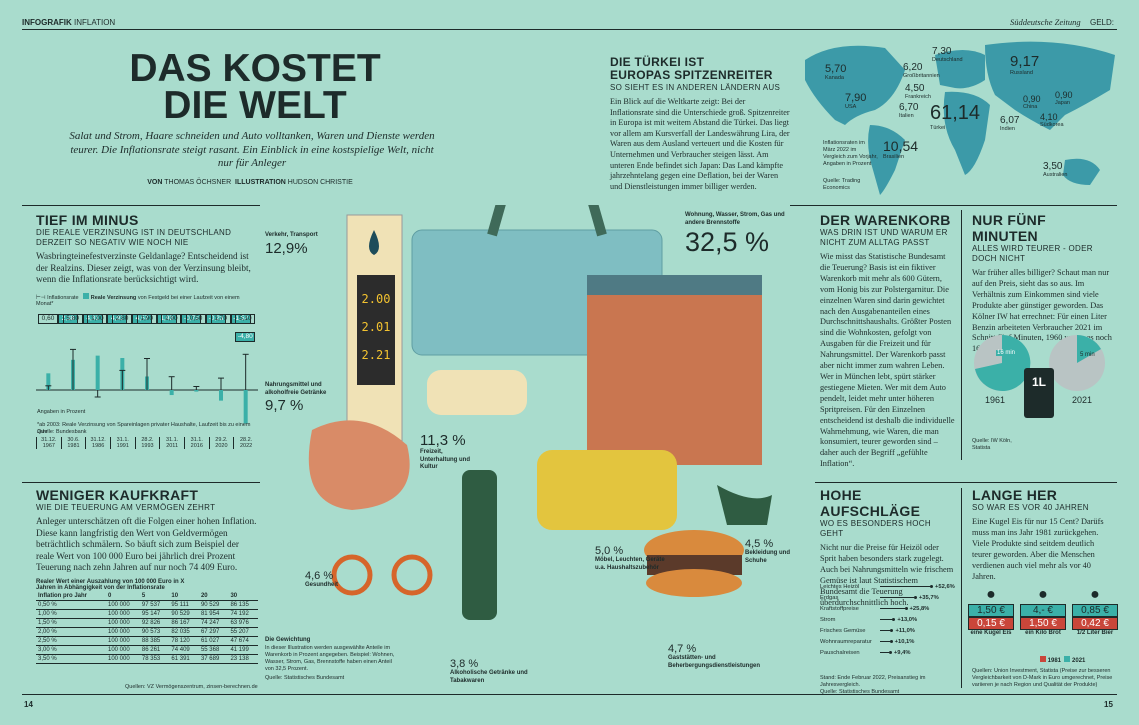 This screenshot has height=725, width=1139. What do you see at coordinates (243, 605) in the screenshot?
I see `table-cell: 86 135` at bounding box center [243, 605].